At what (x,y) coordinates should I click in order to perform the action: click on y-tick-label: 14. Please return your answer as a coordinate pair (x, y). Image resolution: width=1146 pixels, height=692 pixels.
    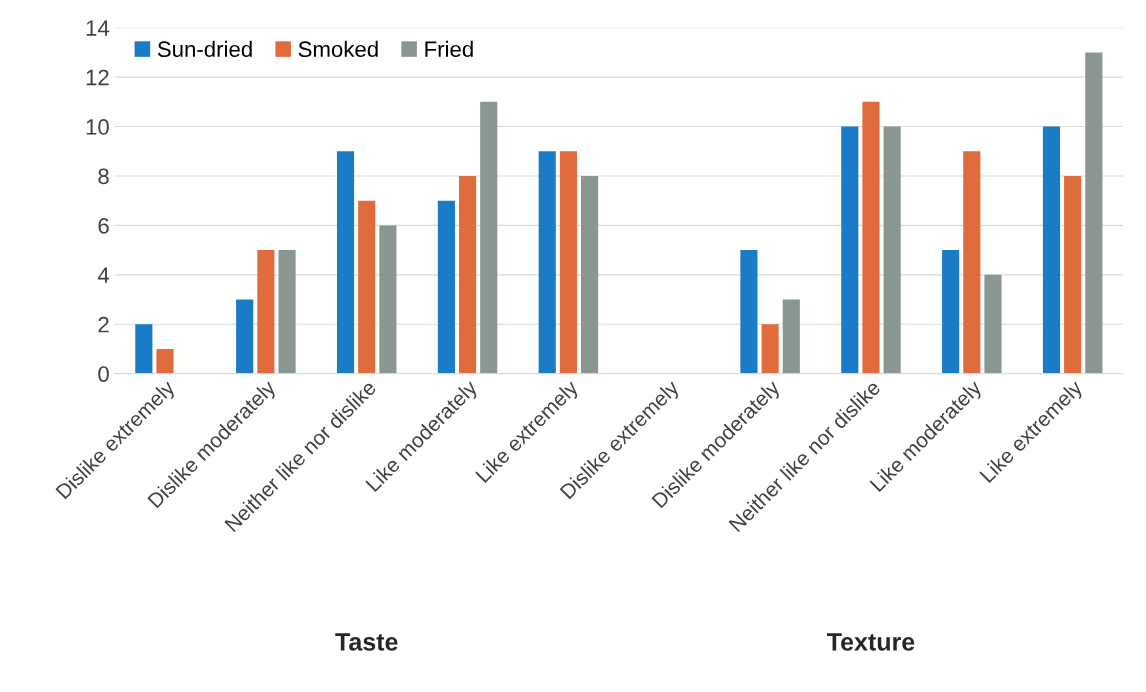
    Looking at the image, I should click on (98, 28).